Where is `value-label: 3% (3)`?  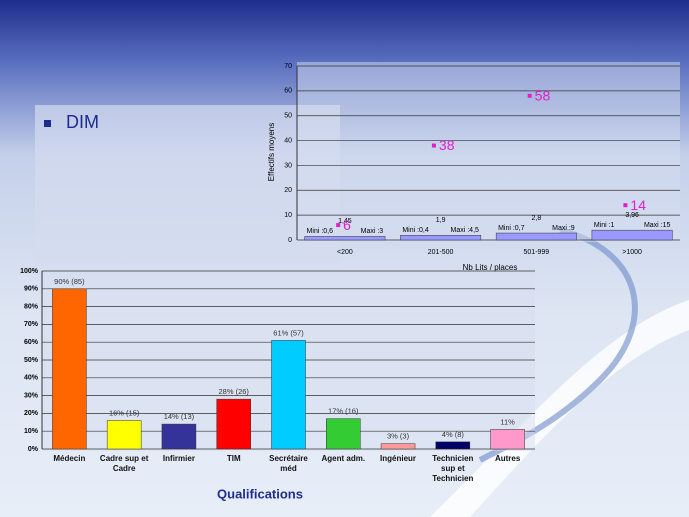 value-label: 3% (3) is located at coordinates (398, 436).